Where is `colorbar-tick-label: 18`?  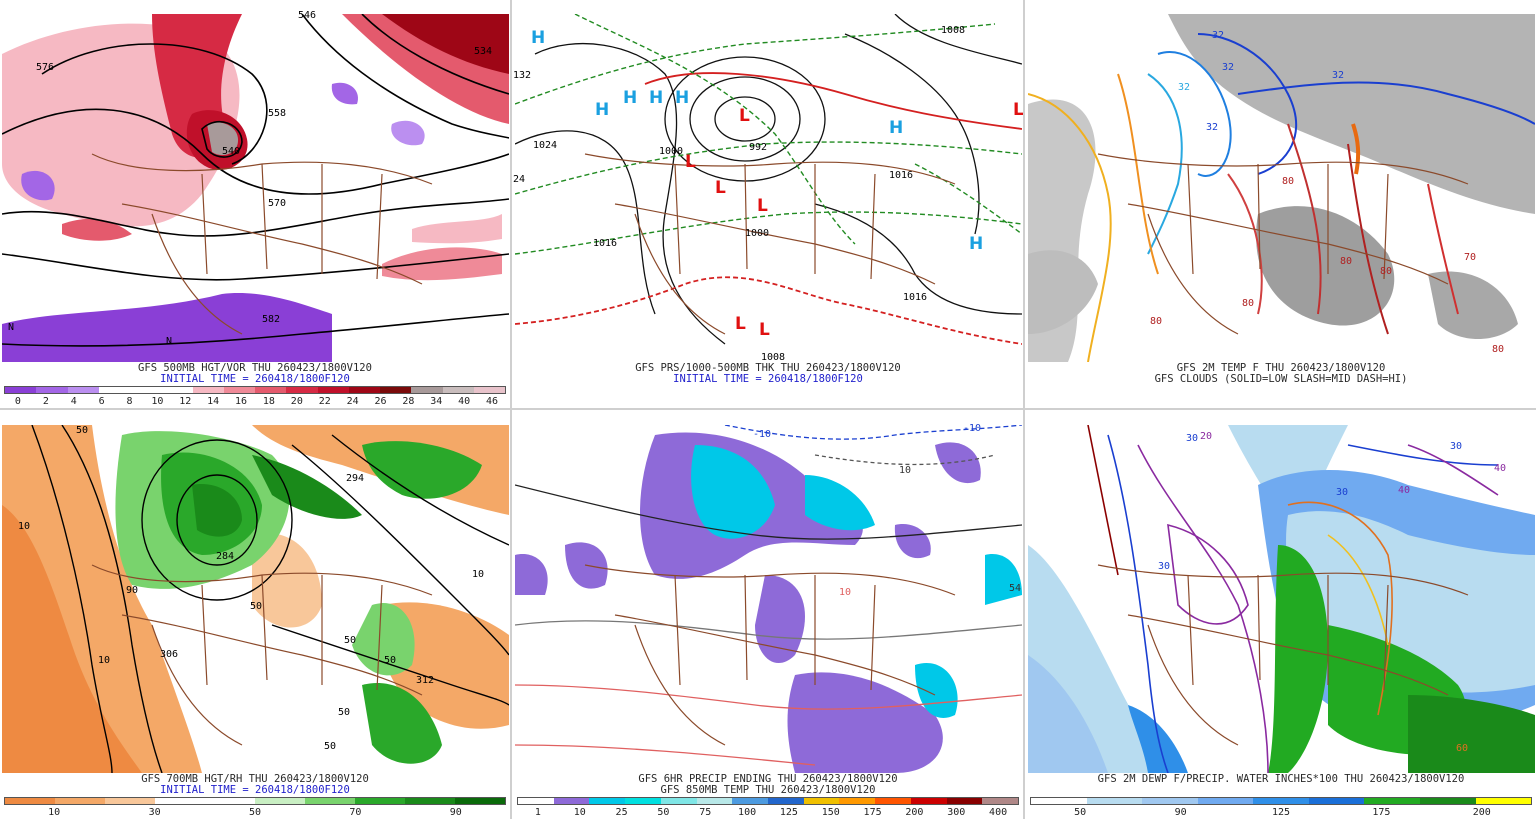
colorbar-tick-label: 18 is located at coordinates (268, 401).